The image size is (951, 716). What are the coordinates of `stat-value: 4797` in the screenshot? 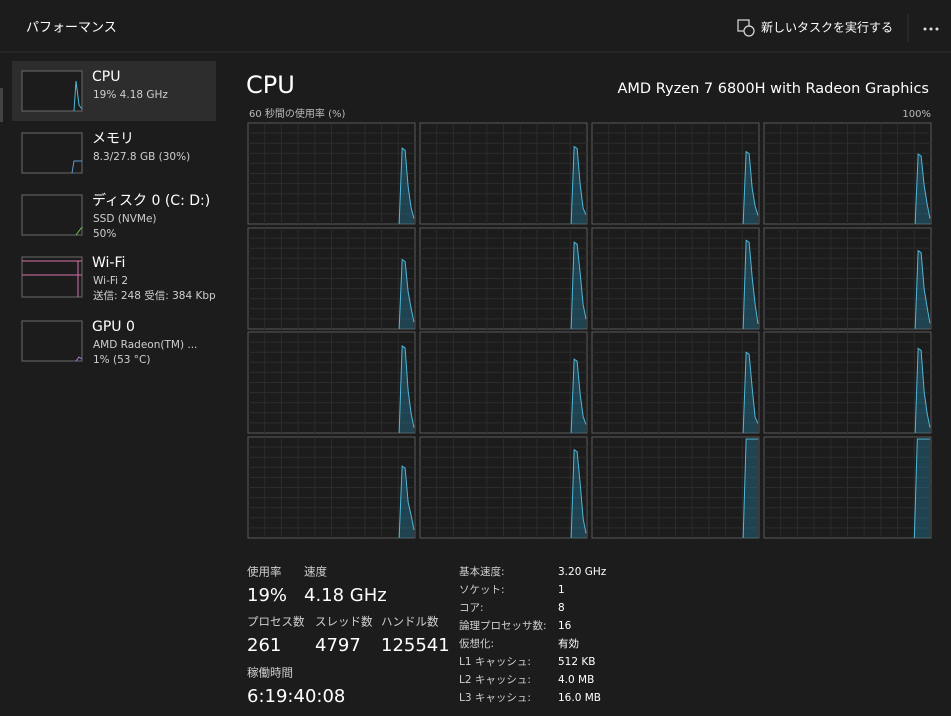 It's located at (338, 645).